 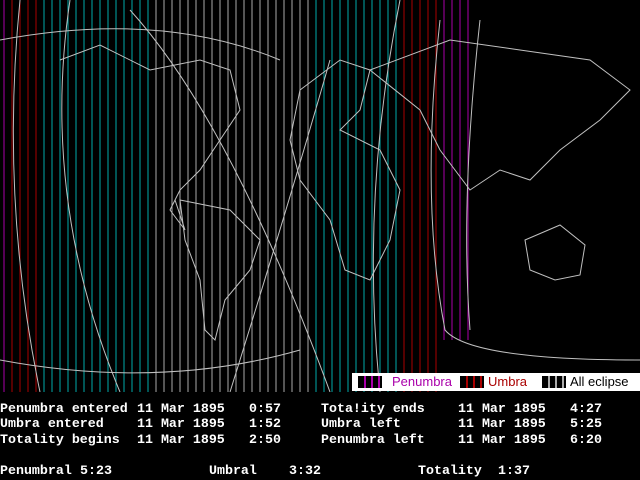 What do you see at coordinates (150, 137) in the screenshot?
I see `north-america-coast` at bounding box center [150, 137].